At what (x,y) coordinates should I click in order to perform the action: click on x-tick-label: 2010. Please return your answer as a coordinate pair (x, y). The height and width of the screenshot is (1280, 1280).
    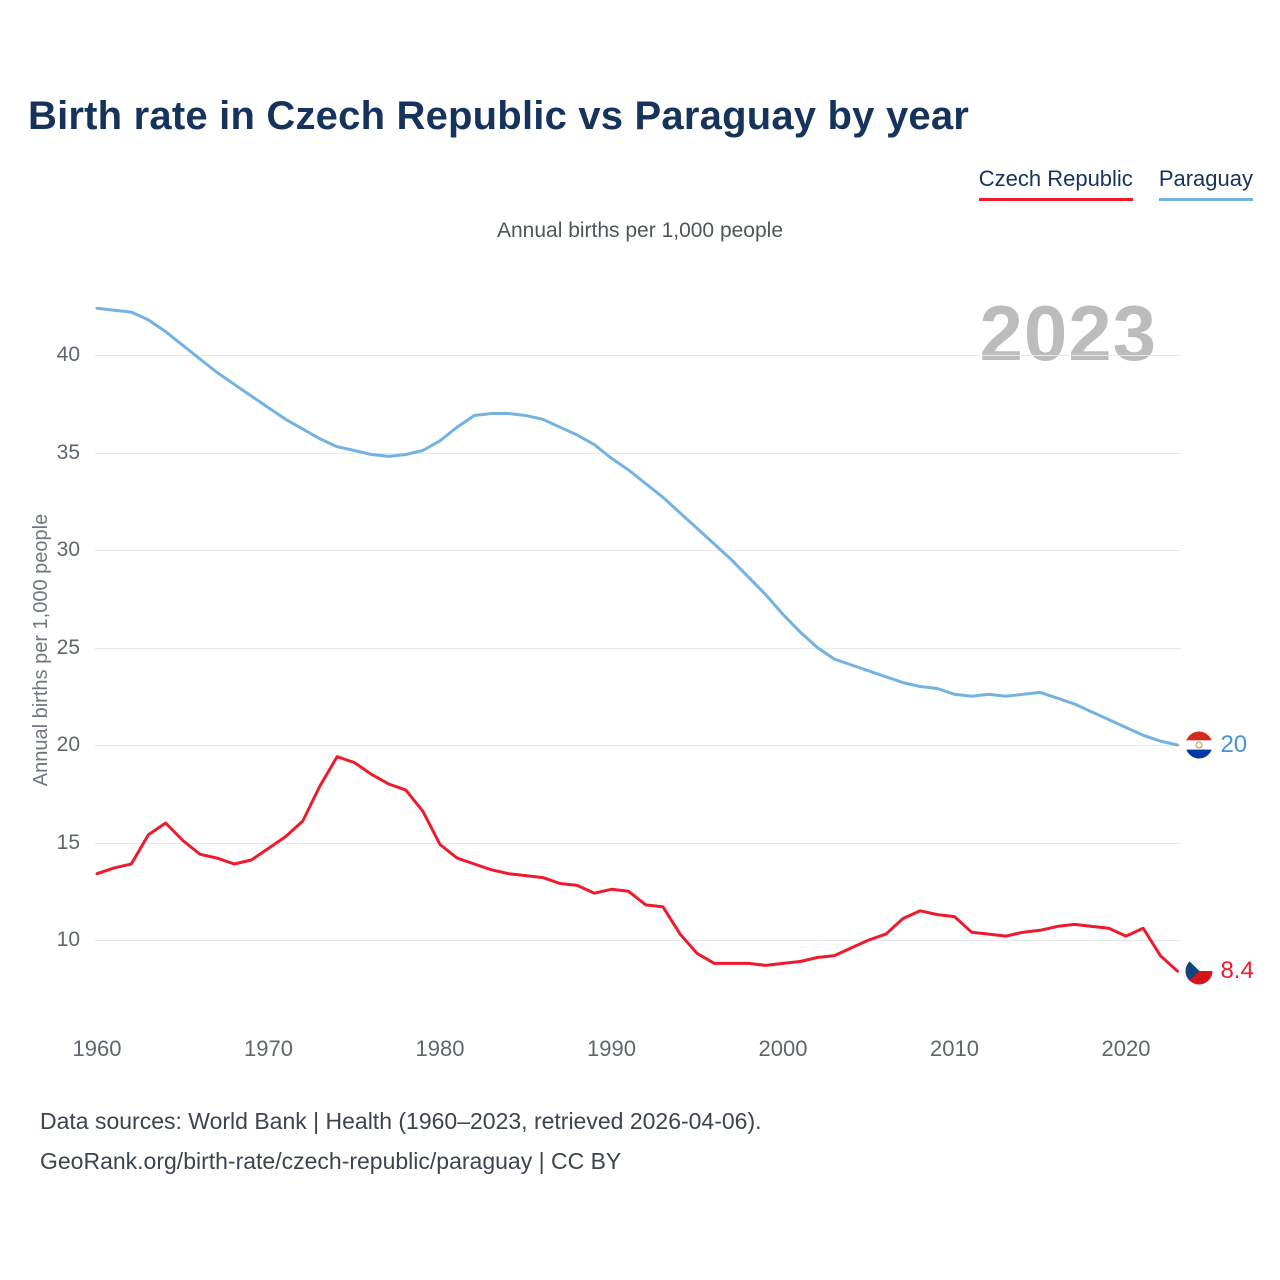
    Looking at the image, I should click on (954, 1048).